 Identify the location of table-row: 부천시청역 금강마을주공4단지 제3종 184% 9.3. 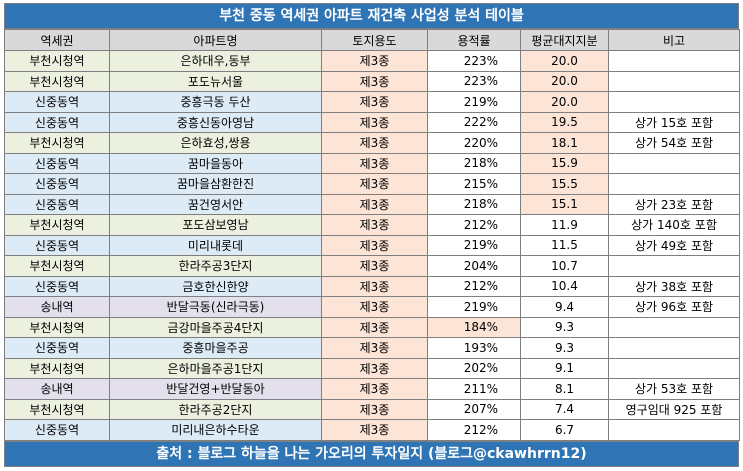
(372, 327).